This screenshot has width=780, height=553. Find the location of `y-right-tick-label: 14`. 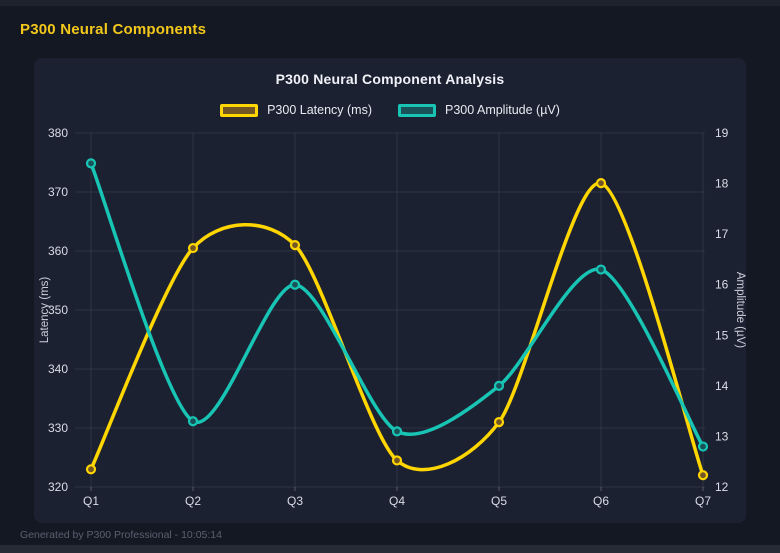

y-right-tick-label: 14 is located at coordinates (722, 386).